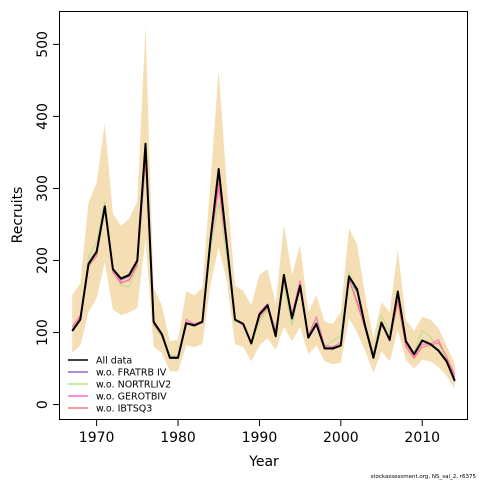 This screenshot has height=485, width=480. Describe the element at coordinates (43, 404) in the screenshot. I see `y-tick-label: 0` at that location.